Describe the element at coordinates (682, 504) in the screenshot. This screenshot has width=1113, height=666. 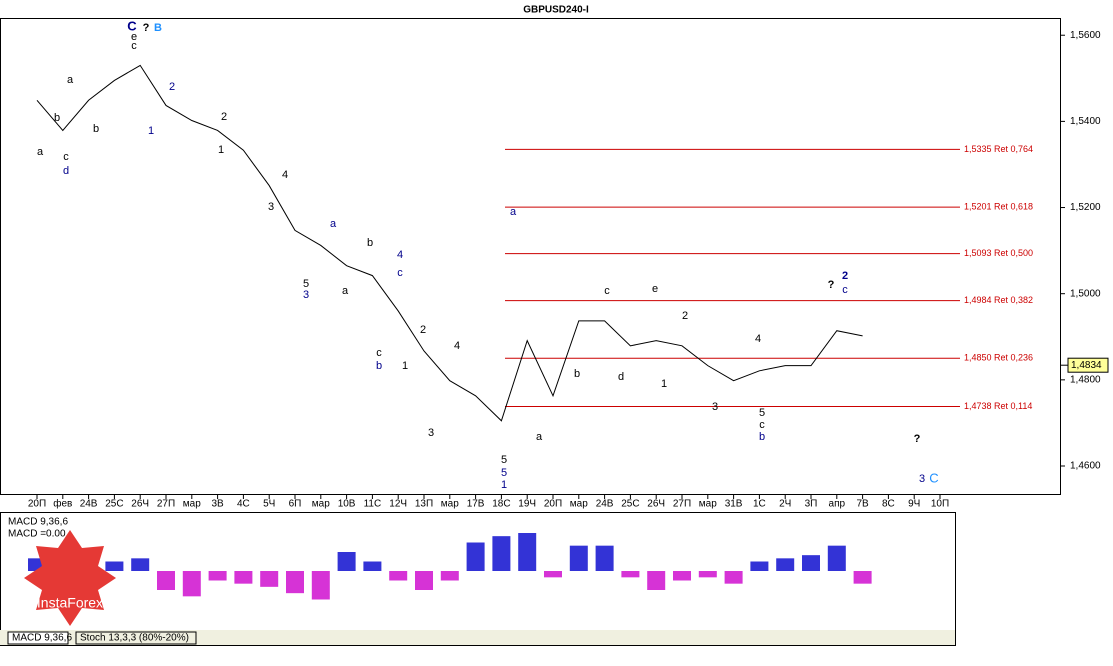
I see `x-tick-label: 27П` at that location.